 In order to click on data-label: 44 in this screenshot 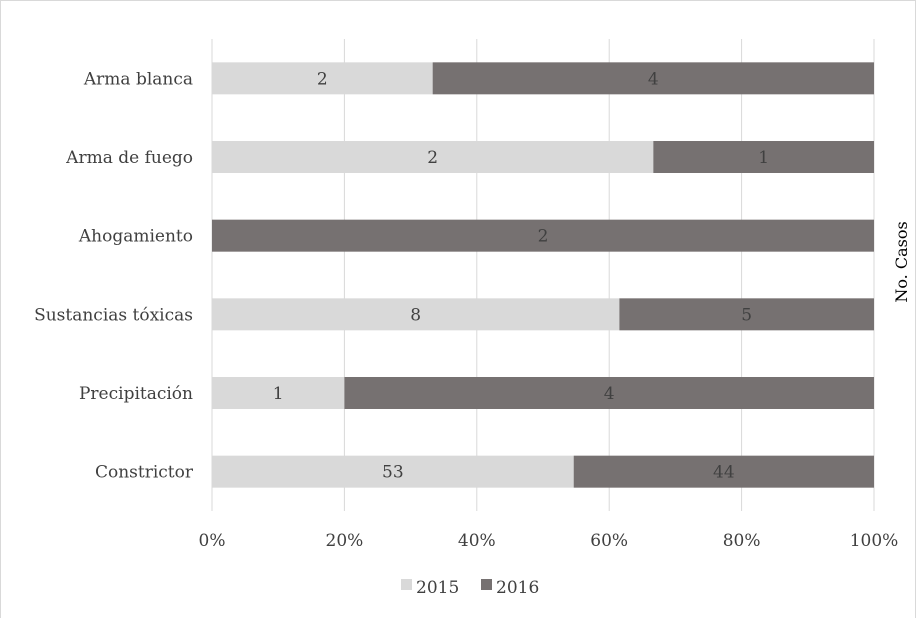, I will do `click(724, 473)`.